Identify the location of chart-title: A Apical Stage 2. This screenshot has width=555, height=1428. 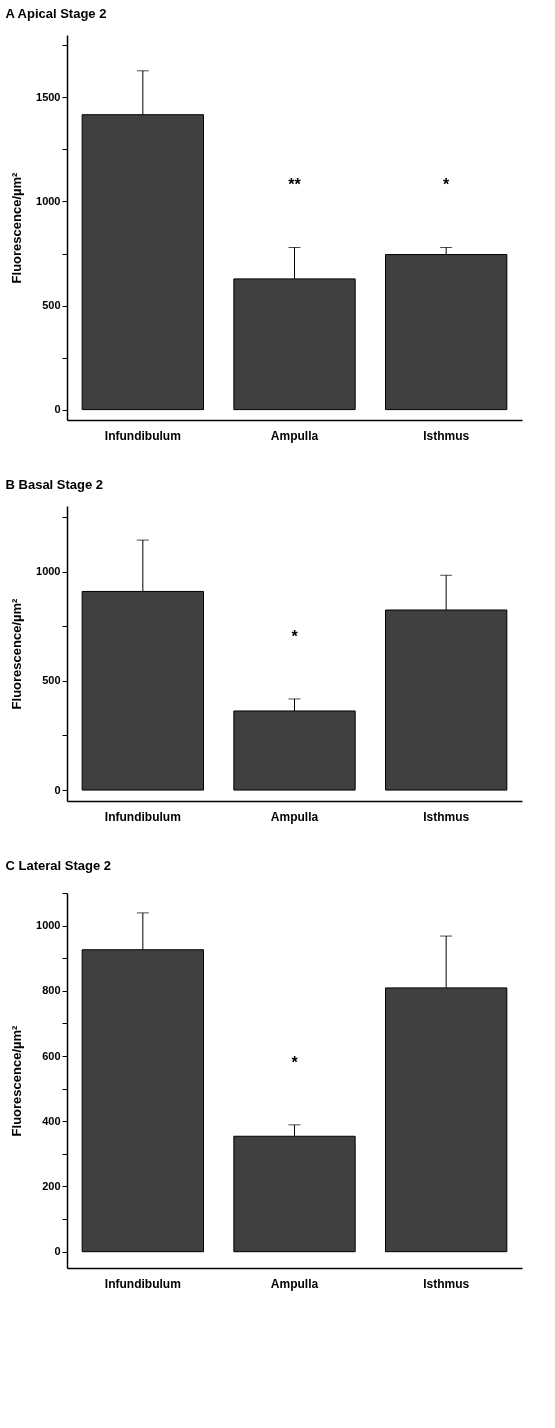
(56, 13).